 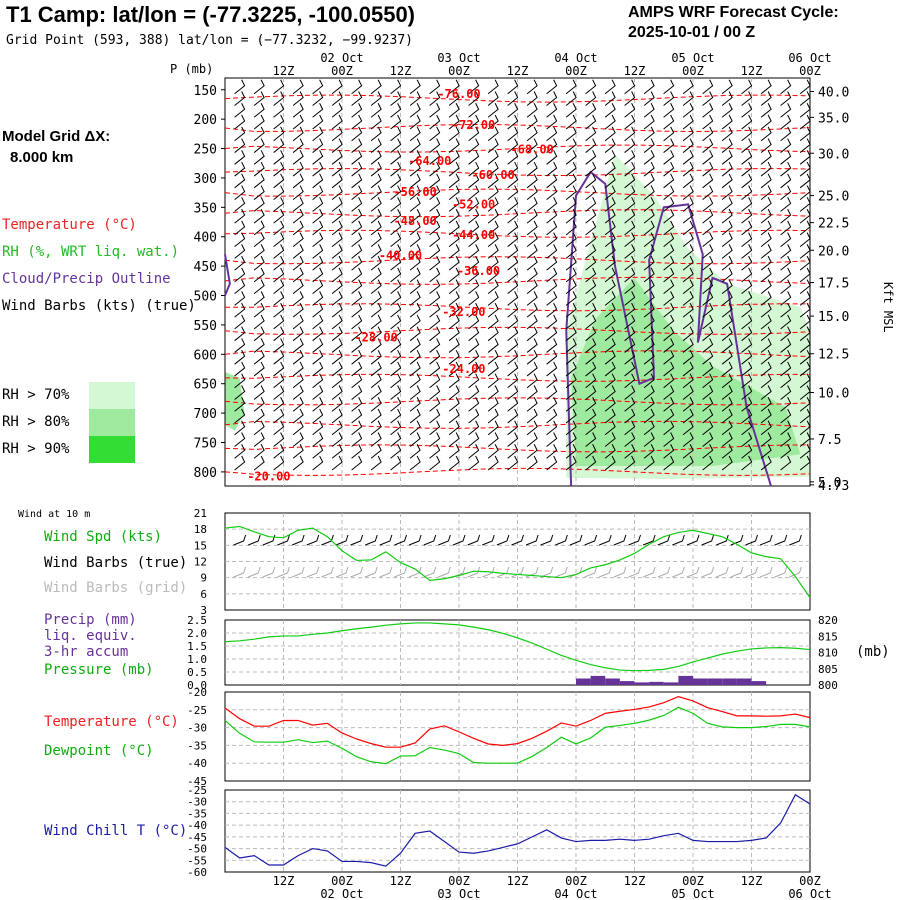 I want to click on wind-panel-tick-label: 21, so click(x=200, y=513).